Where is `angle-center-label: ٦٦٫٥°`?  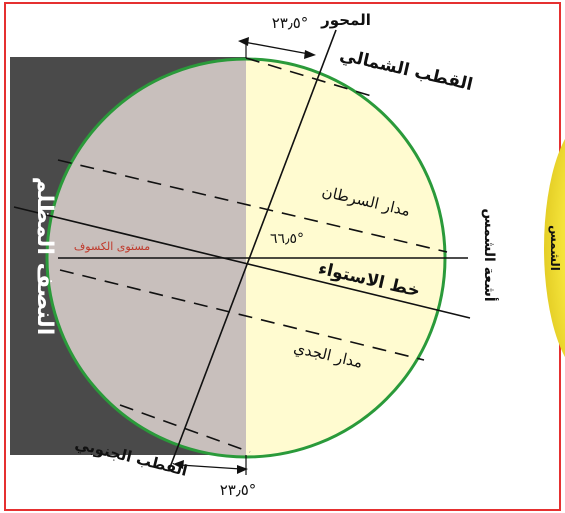
angle-center-label: ٦٦٫٥° is located at coordinates (287, 239).